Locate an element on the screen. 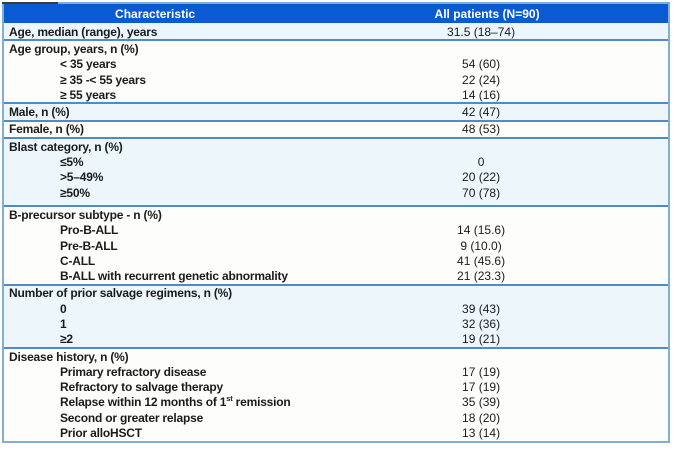 The image size is (681, 452). row-value: 70 (78) is located at coordinates (481, 192).